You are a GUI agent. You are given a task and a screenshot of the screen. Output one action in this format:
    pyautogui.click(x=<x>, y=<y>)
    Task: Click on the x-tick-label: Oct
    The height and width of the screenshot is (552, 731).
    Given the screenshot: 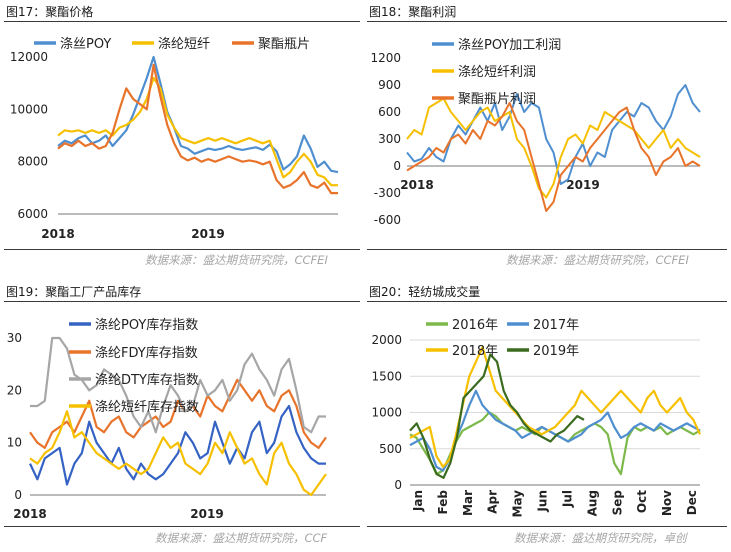 What is the action you would take?
    pyautogui.click(x=642, y=501)
    